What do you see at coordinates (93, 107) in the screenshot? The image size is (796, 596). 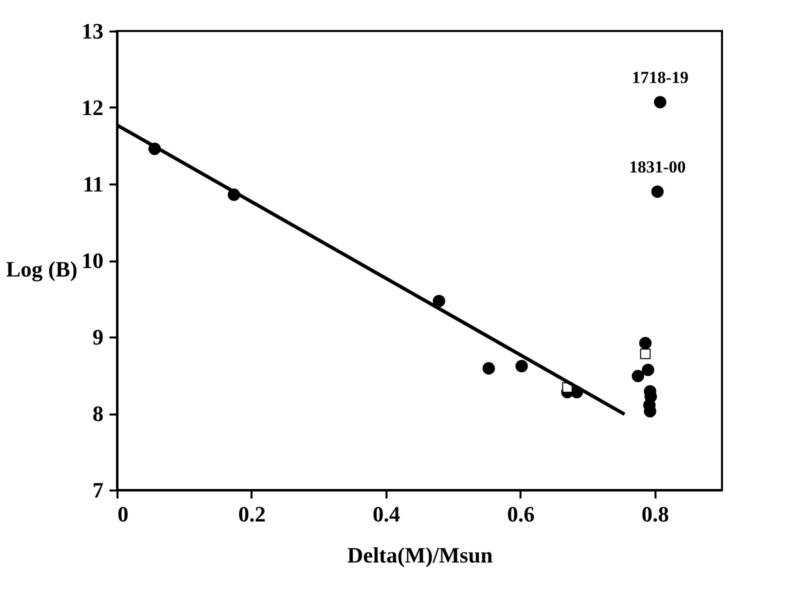 I see `y-tick-label: 12` at bounding box center [93, 107].